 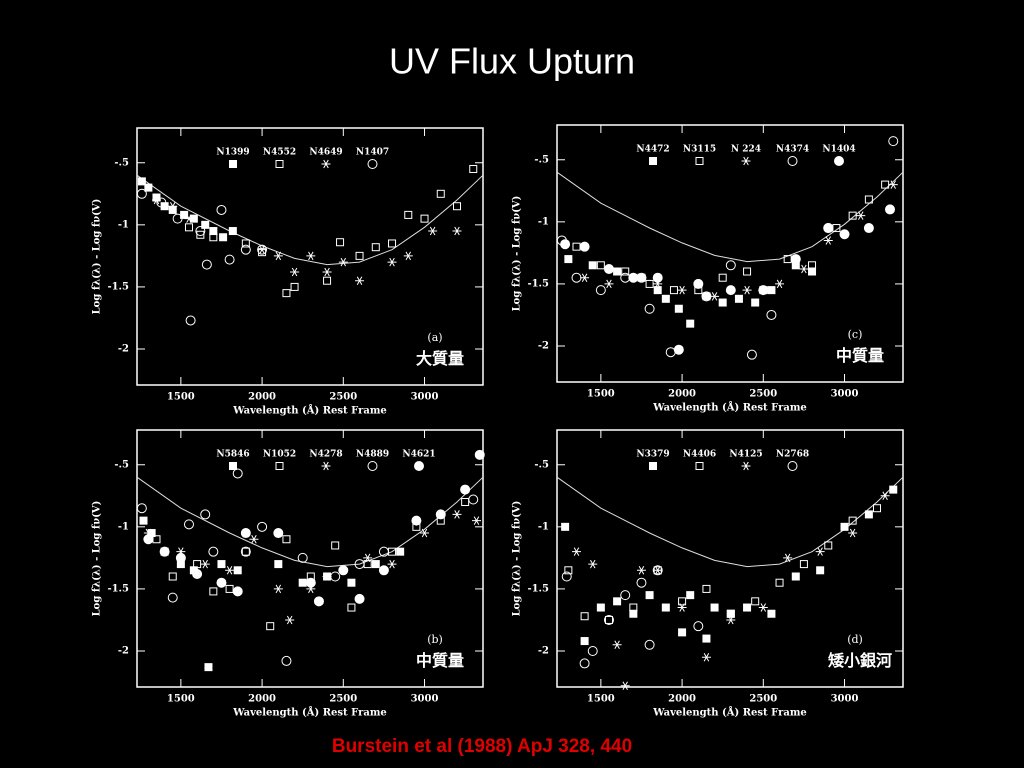 What do you see at coordinates (845, 394) in the screenshot?
I see `x-tick-label: 3000` at bounding box center [845, 394].